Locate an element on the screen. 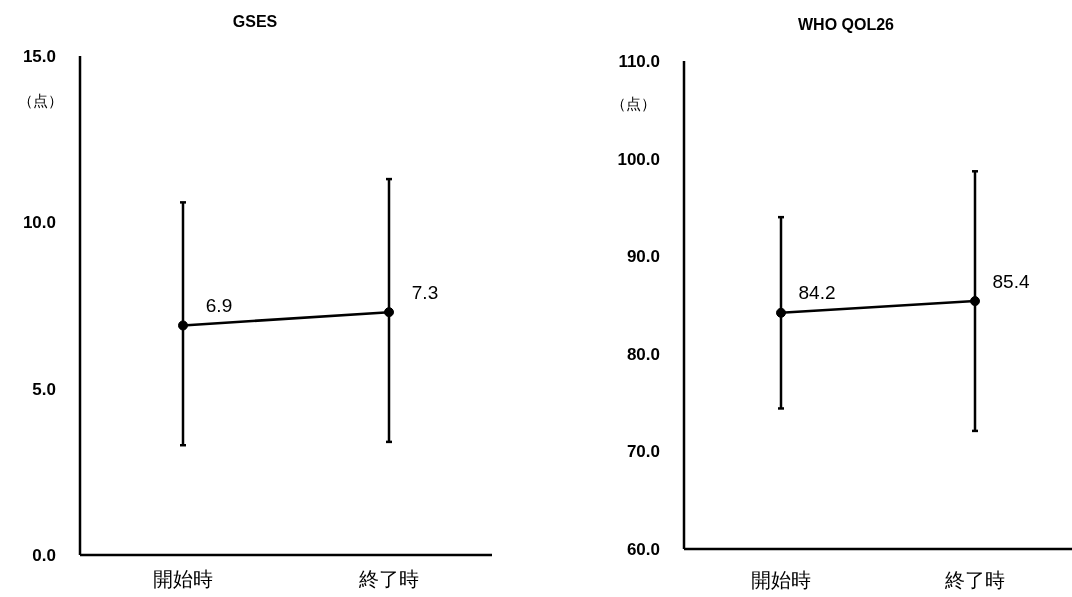 The height and width of the screenshot is (597, 1072). chart-title: WHO QOL26 is located at coordinates (846, 25).